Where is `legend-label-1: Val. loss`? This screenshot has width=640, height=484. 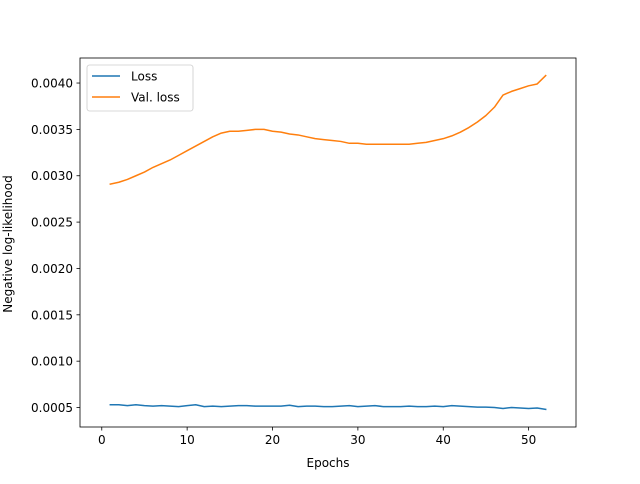
legend-label-1: Val. loss is located at coordinates (155, 98).